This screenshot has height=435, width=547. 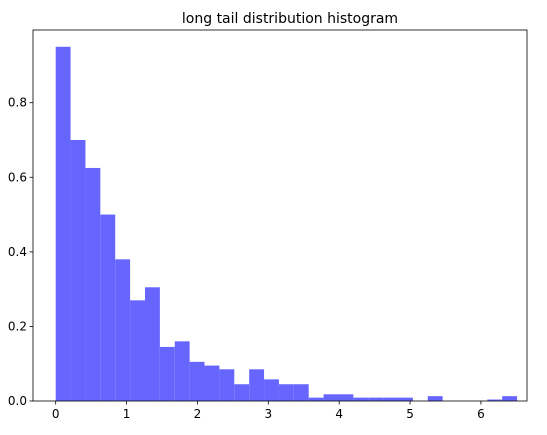 I want to click on x-tick-label: 4, so click(x=339, y=414).